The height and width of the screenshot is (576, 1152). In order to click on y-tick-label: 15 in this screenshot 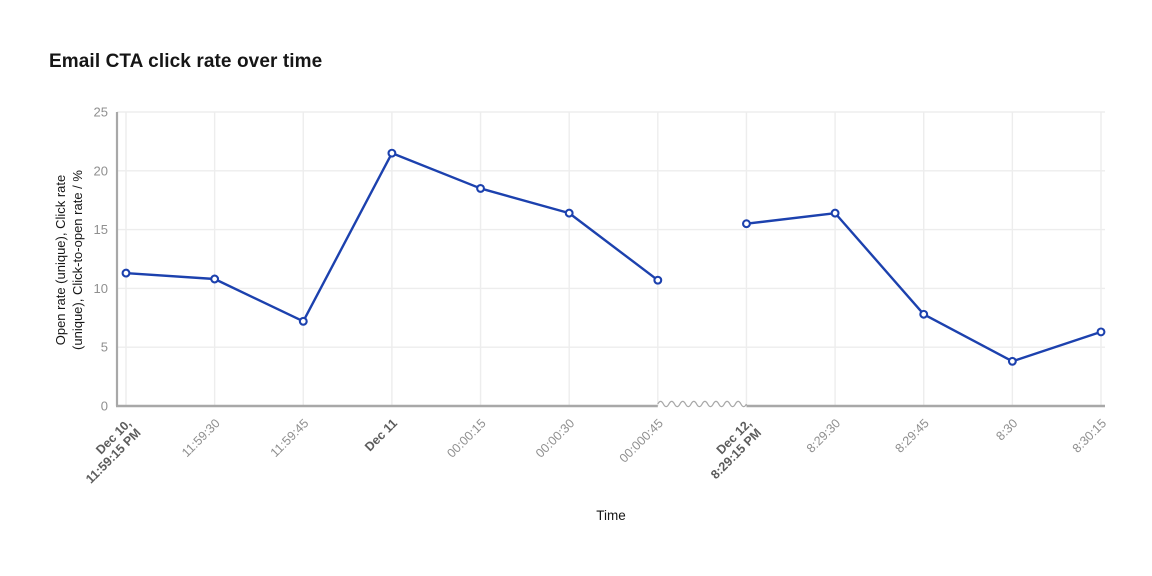, I will do `click(101, 229)`.